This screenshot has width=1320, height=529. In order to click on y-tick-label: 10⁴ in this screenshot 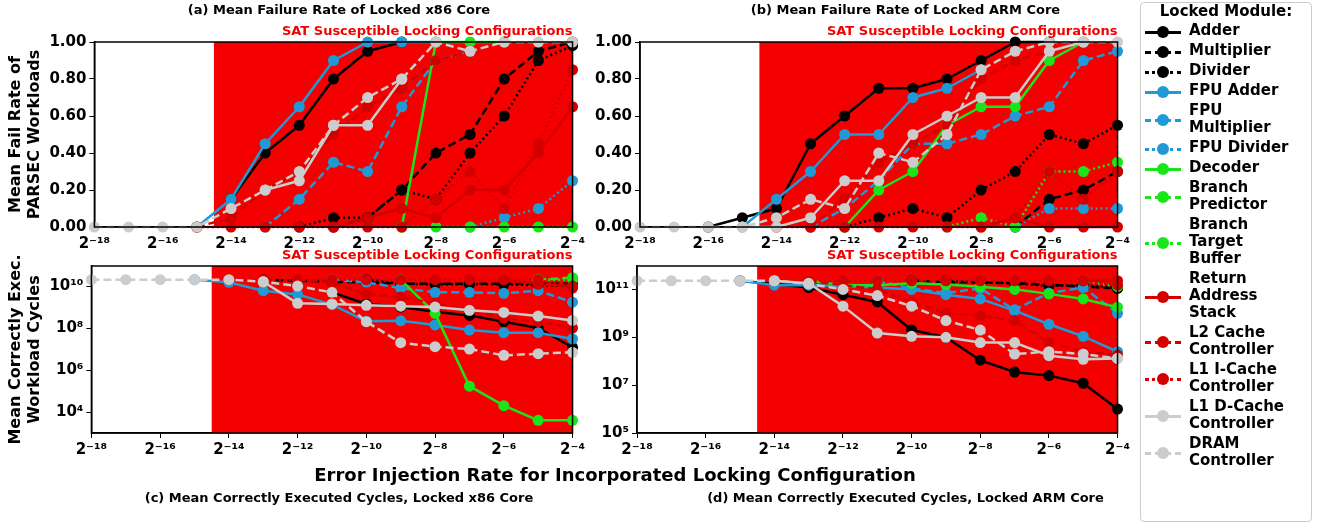, I will do `click(69, 410)`.